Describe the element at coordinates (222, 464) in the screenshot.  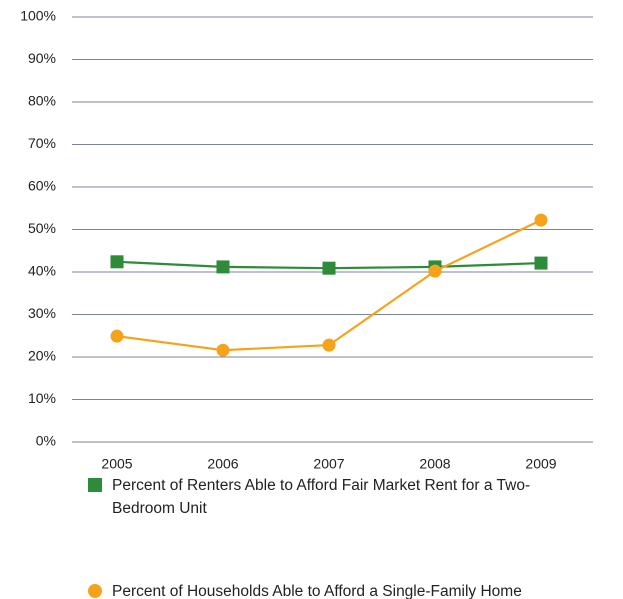
I see `x-tick-label: 2006` at that location.